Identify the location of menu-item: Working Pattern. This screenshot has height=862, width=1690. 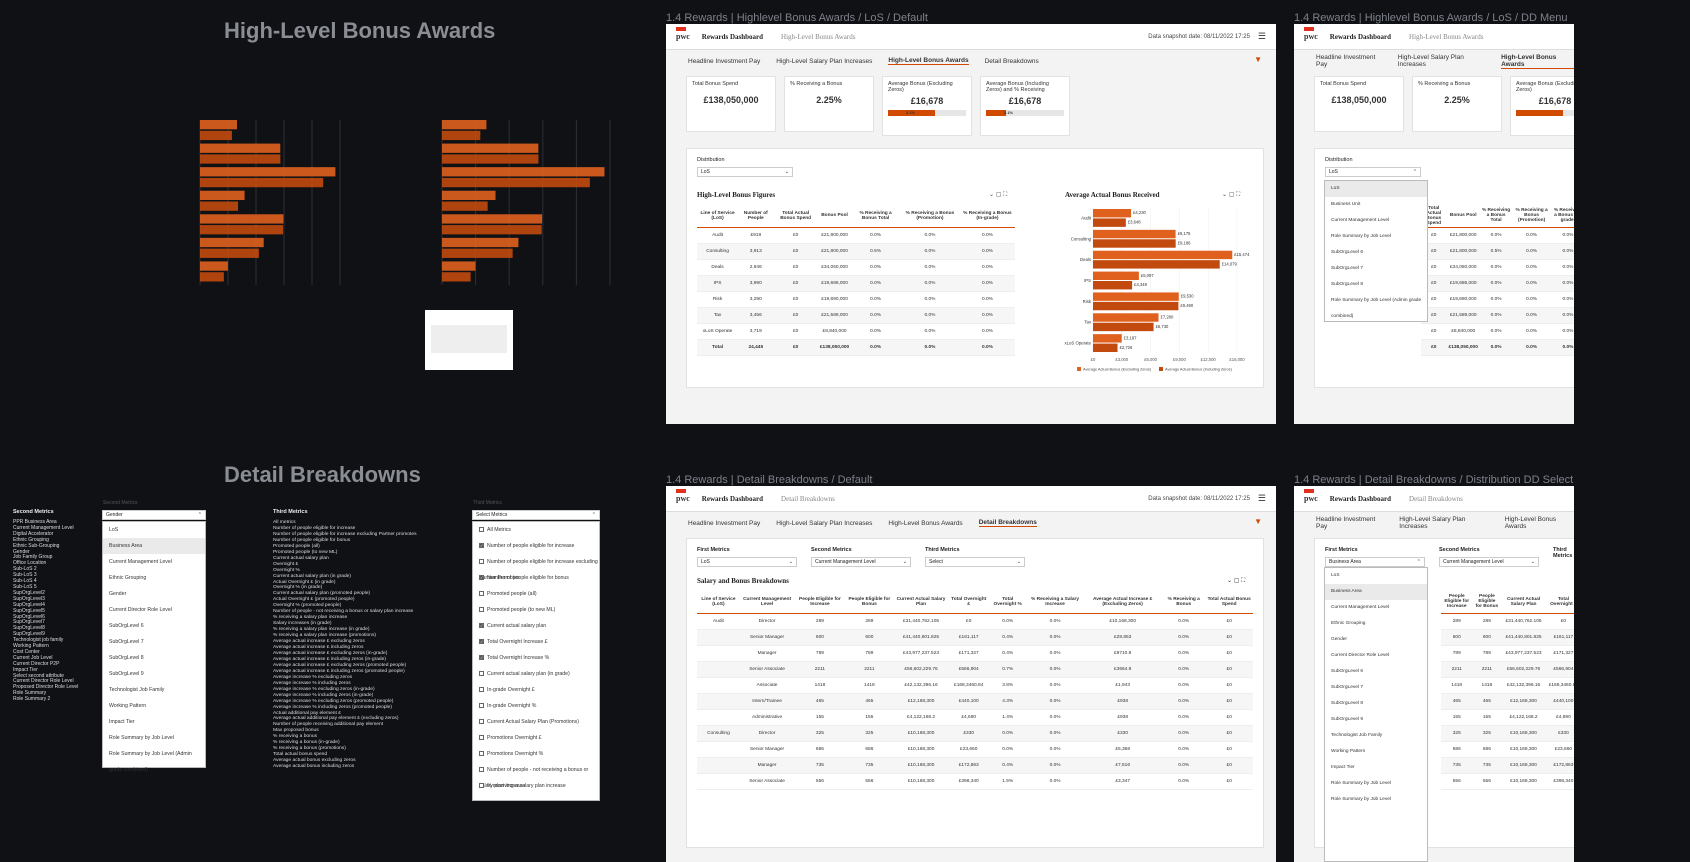
(1348, 751).